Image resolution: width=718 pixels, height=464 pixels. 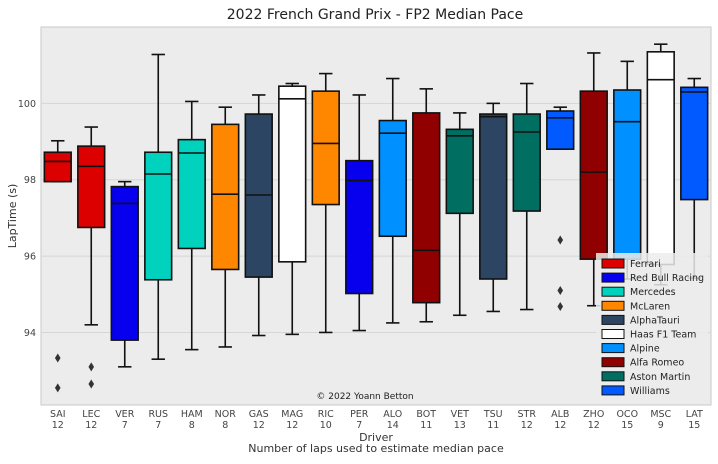 I want to click on chart-title: 2022 French Grand Prix - FP2 Median Pace, so click(x=375, y=15).